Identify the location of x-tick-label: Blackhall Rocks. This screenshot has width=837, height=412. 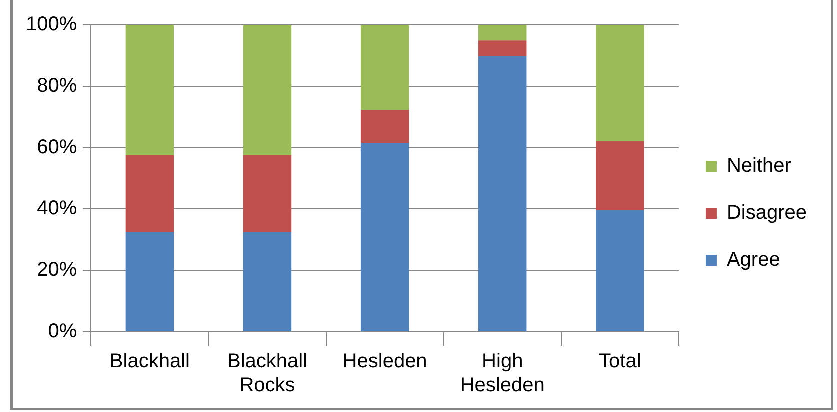
(267, 373).